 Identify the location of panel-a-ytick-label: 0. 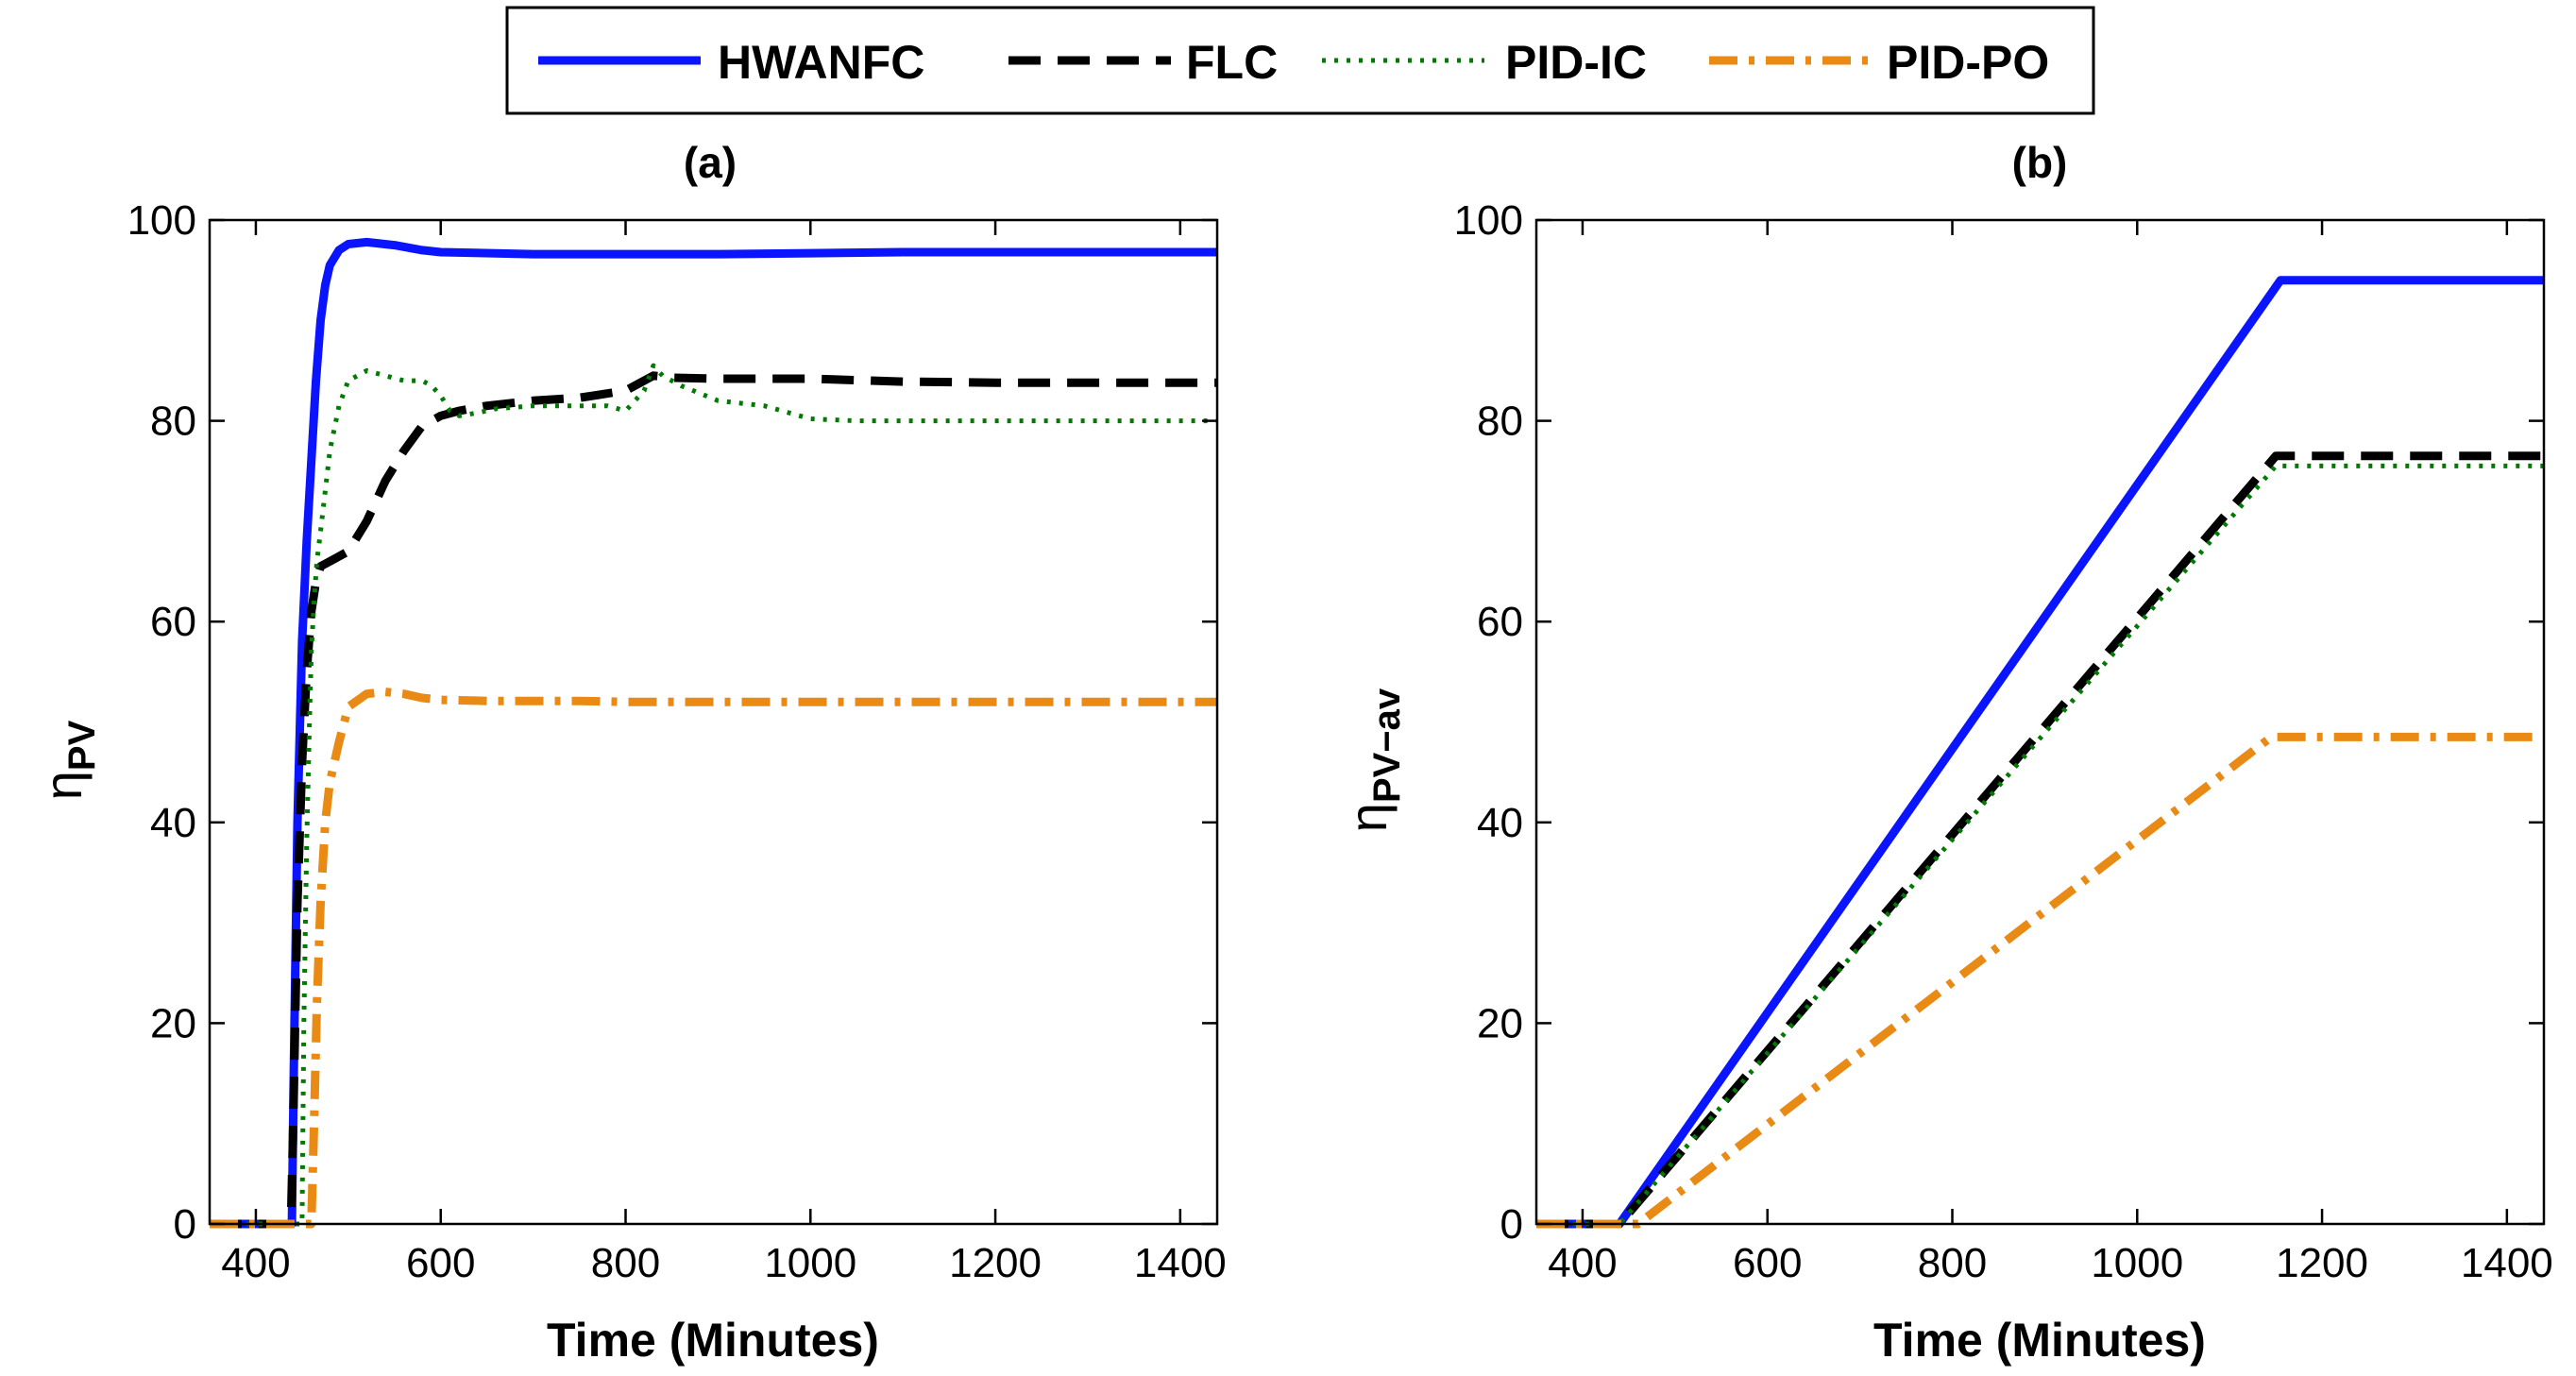
(185, 1224).